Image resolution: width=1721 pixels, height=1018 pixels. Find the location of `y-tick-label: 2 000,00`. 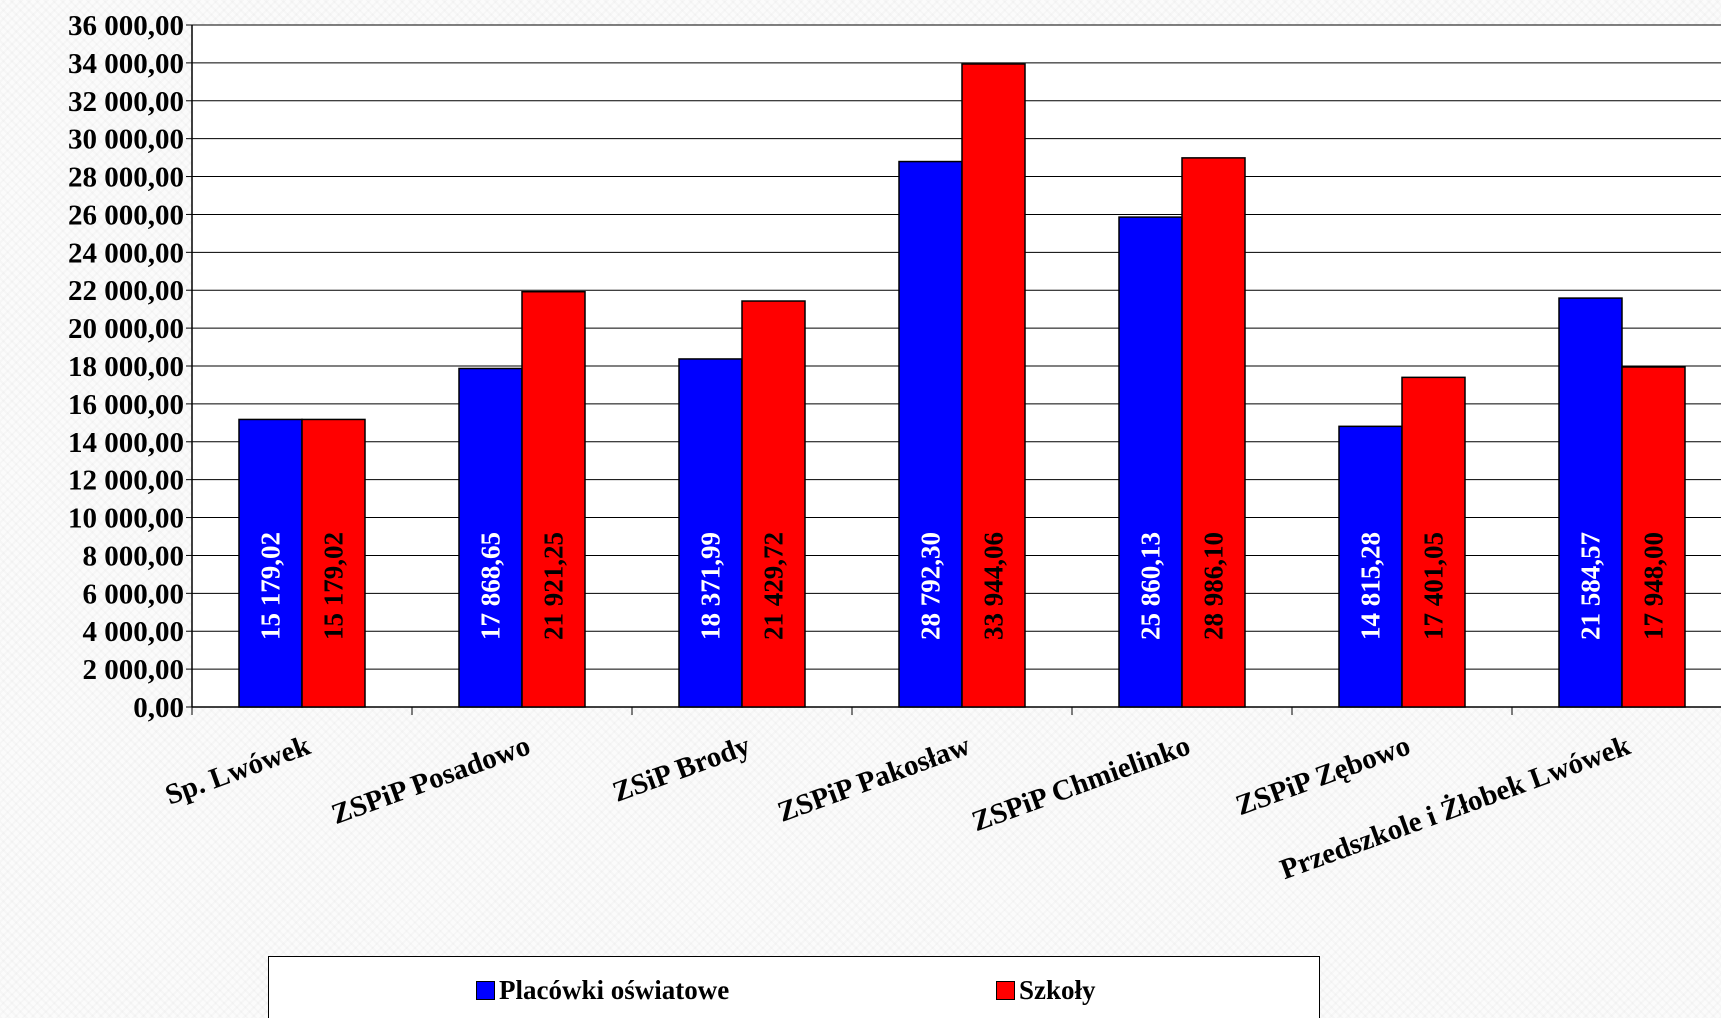

y-tick-label: 2 000,00 is located at coordinates (134, 670).